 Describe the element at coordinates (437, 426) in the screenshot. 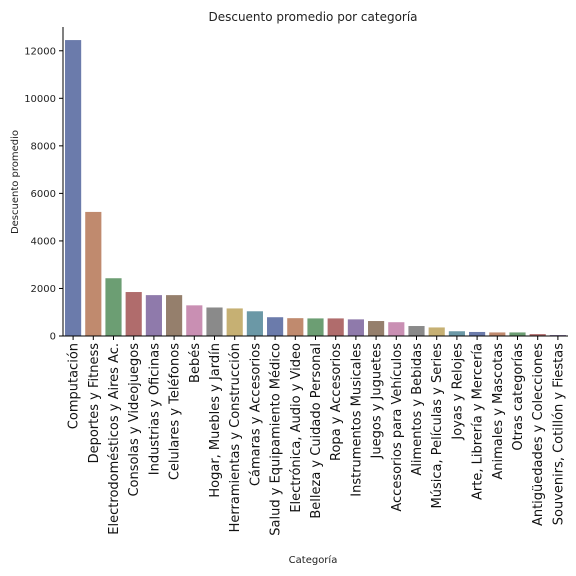

I see `x-tick-label: Música, Películas y Series` at that location.